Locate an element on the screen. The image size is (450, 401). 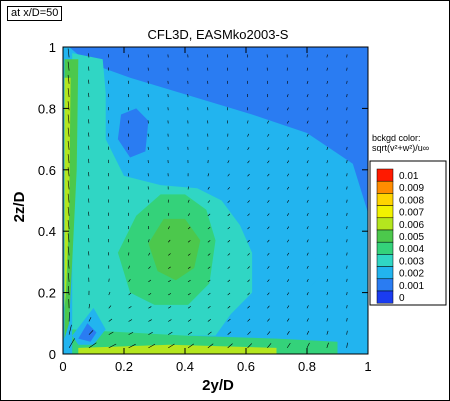
station-label: at x/D=50 is located at coordinates (35, 13).